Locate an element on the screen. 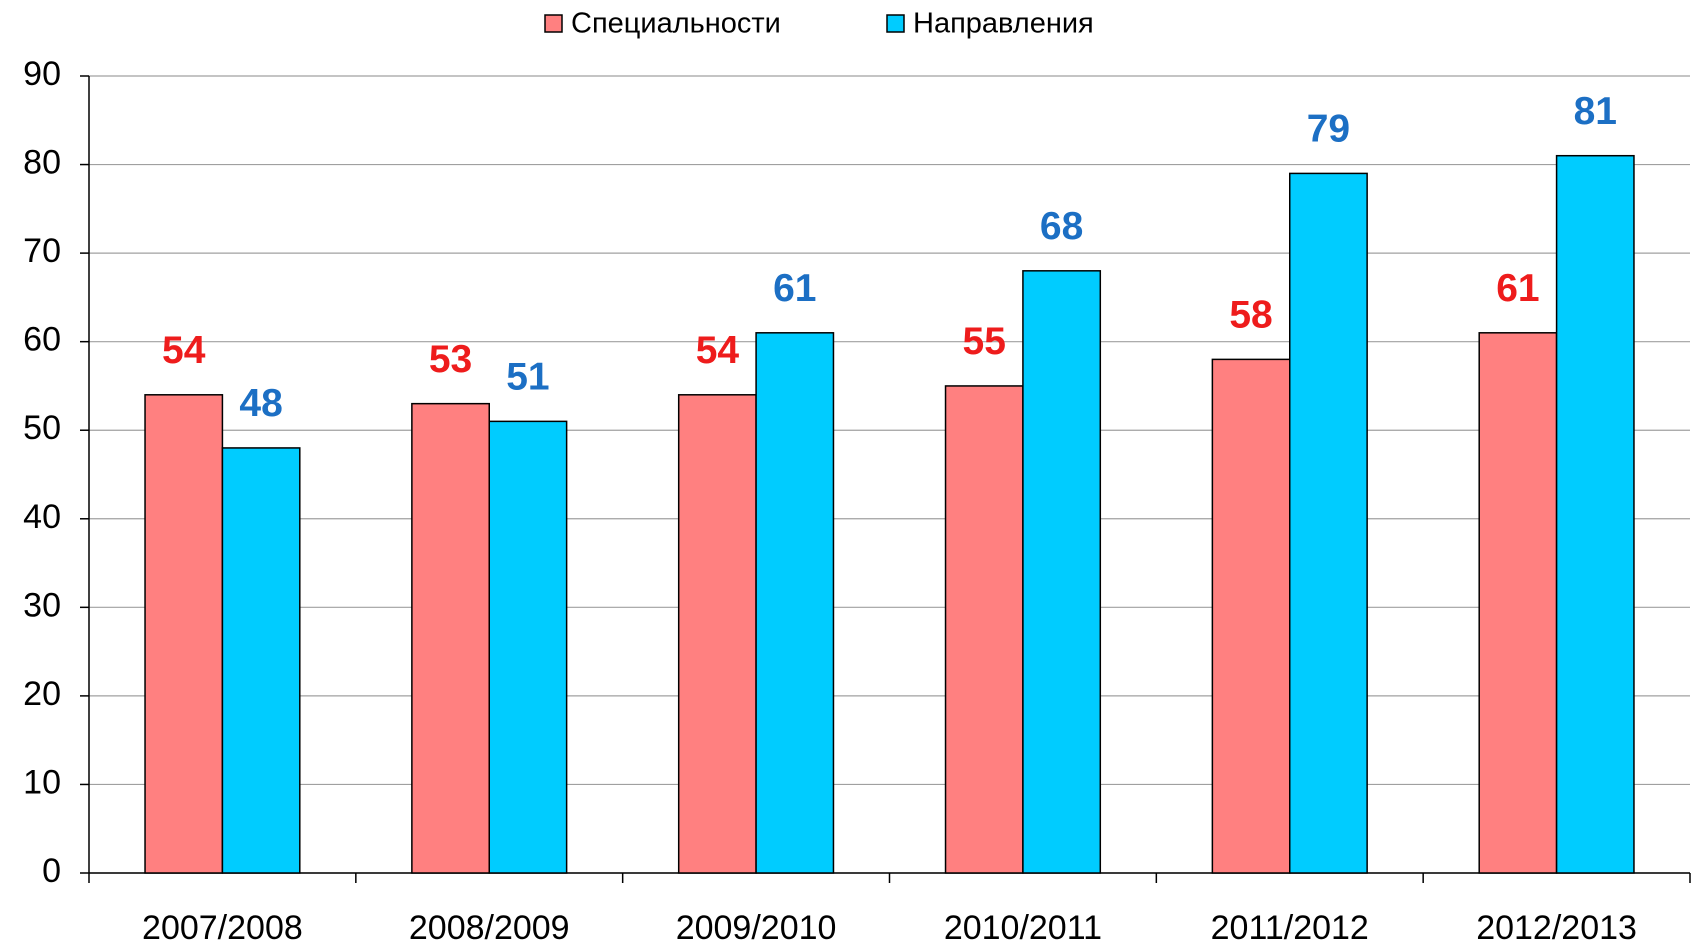  x-tick-label: 2011/2012 is located at coordinates (1290, 928).